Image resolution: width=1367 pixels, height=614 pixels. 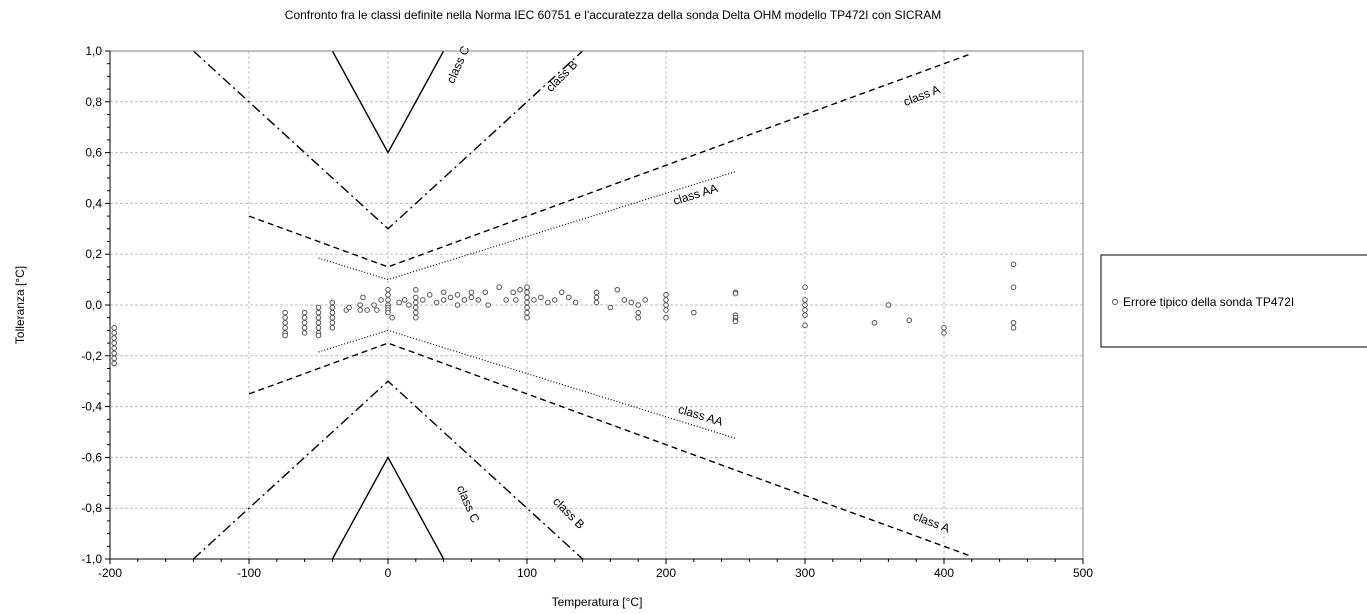 What do you see at coordinates (91, 508) in the screenshot?
I see `y-tick-label: -0,8` at bounding box center [91, 508].